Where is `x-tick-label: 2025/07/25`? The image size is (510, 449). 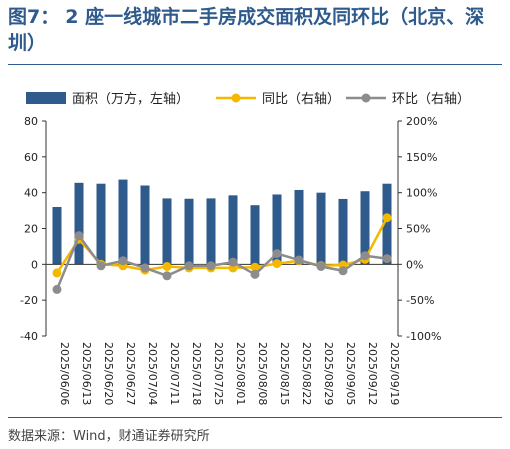
x-tick-label: 2025/07/25 is located at coordinates (218, 373).